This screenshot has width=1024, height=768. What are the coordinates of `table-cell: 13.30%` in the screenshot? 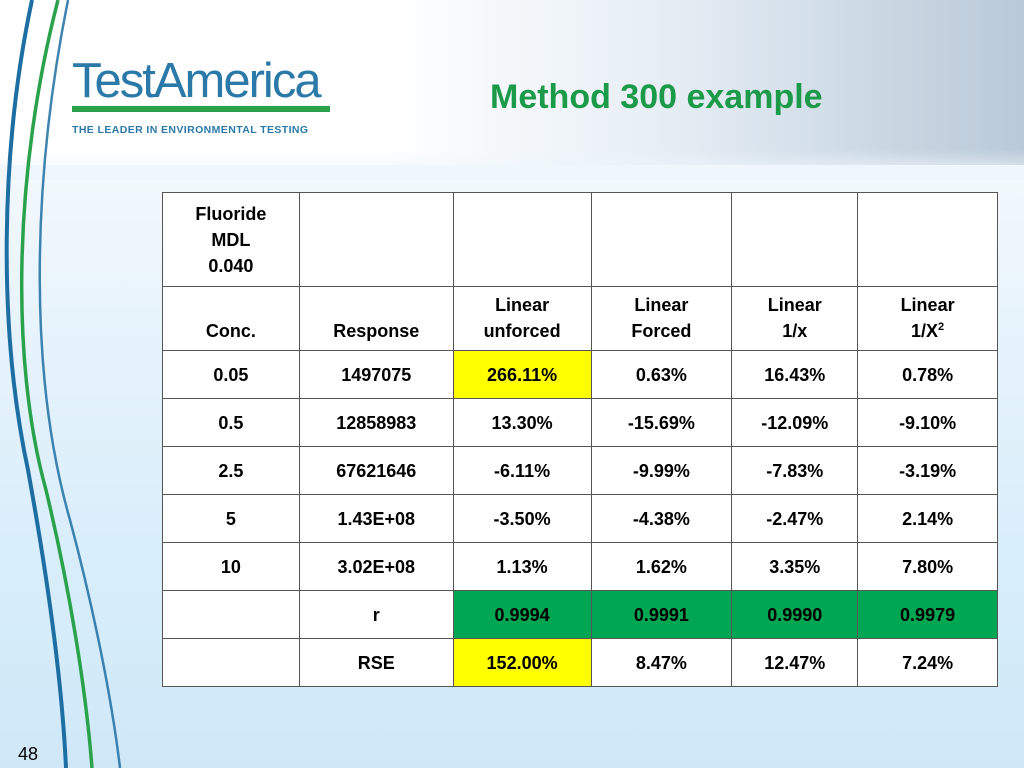 It's located at (522, 422).